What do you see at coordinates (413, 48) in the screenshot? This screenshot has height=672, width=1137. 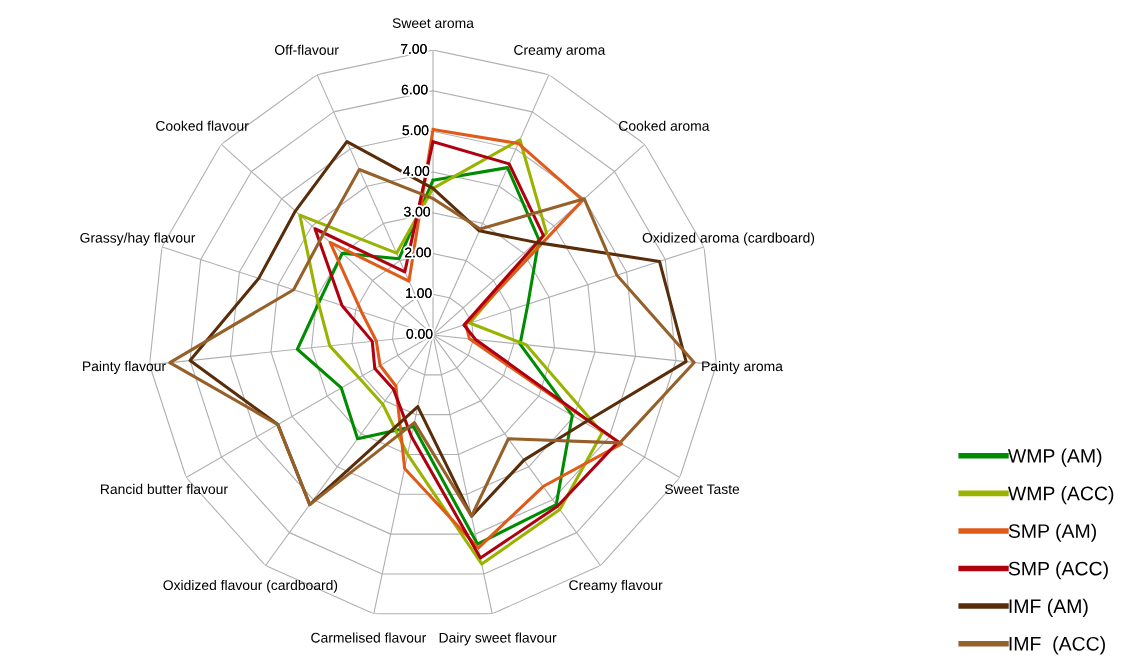 I see `y-tick-label: 7.00` at bounding box center [413, 48].